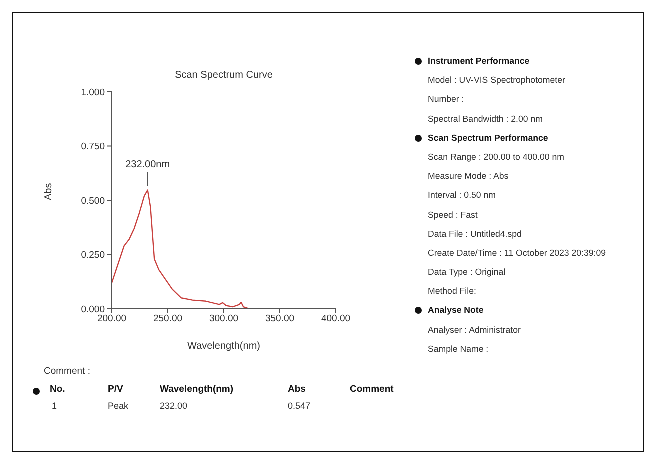 The image size is (660, 468). What do you see at coordinates (93, 147) in the screenshot?
I see `y-tick-label: 0.750` at bounding box center [93, 147].